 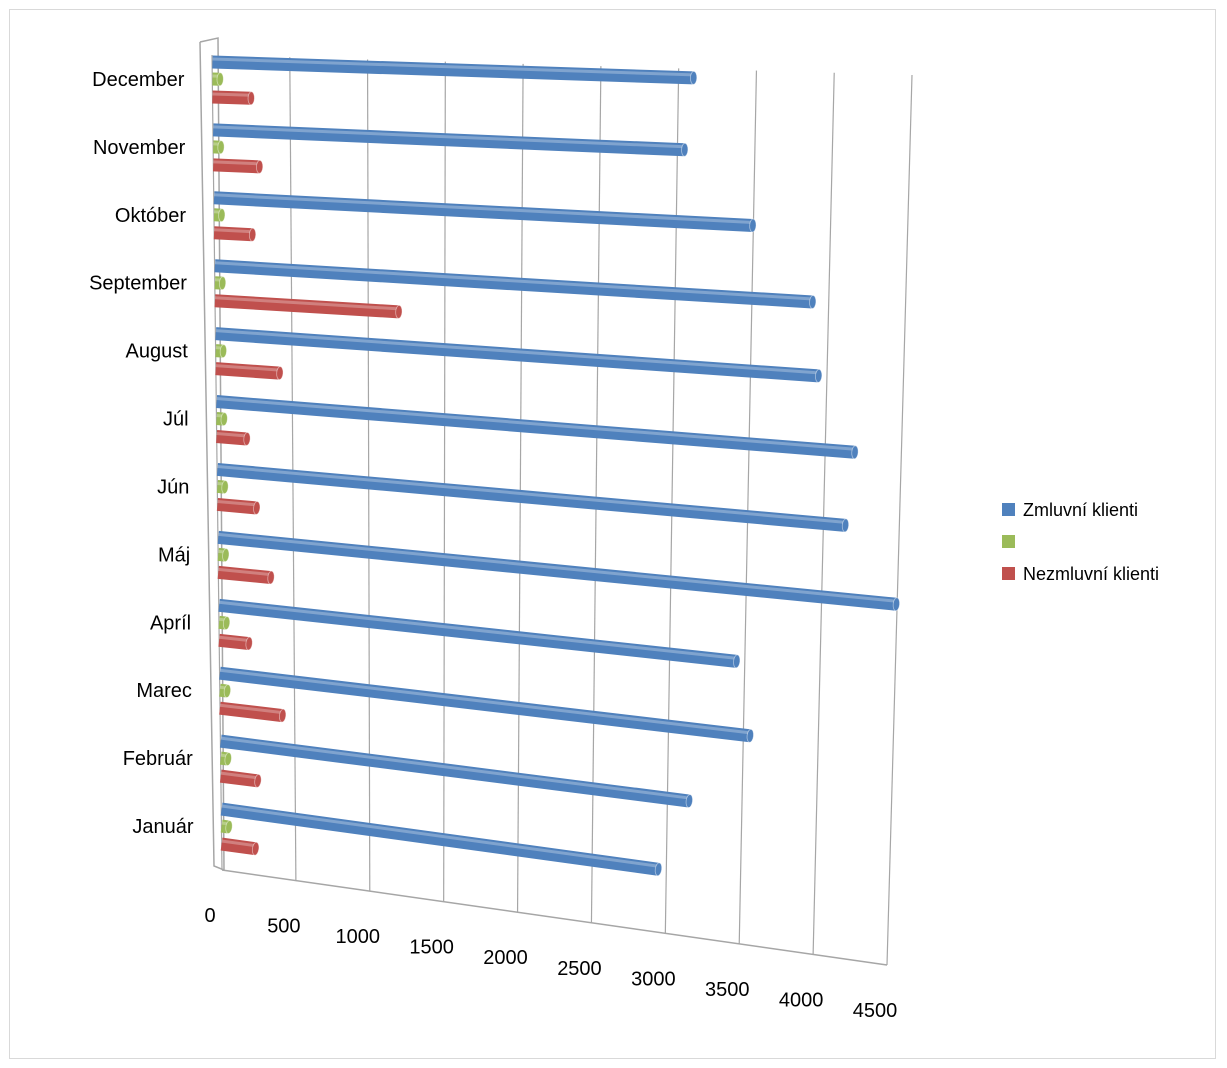 What do you see at coordinates (138, 284) in the screenshot?
I see `category-label: September` at bounding box center [138, 284].